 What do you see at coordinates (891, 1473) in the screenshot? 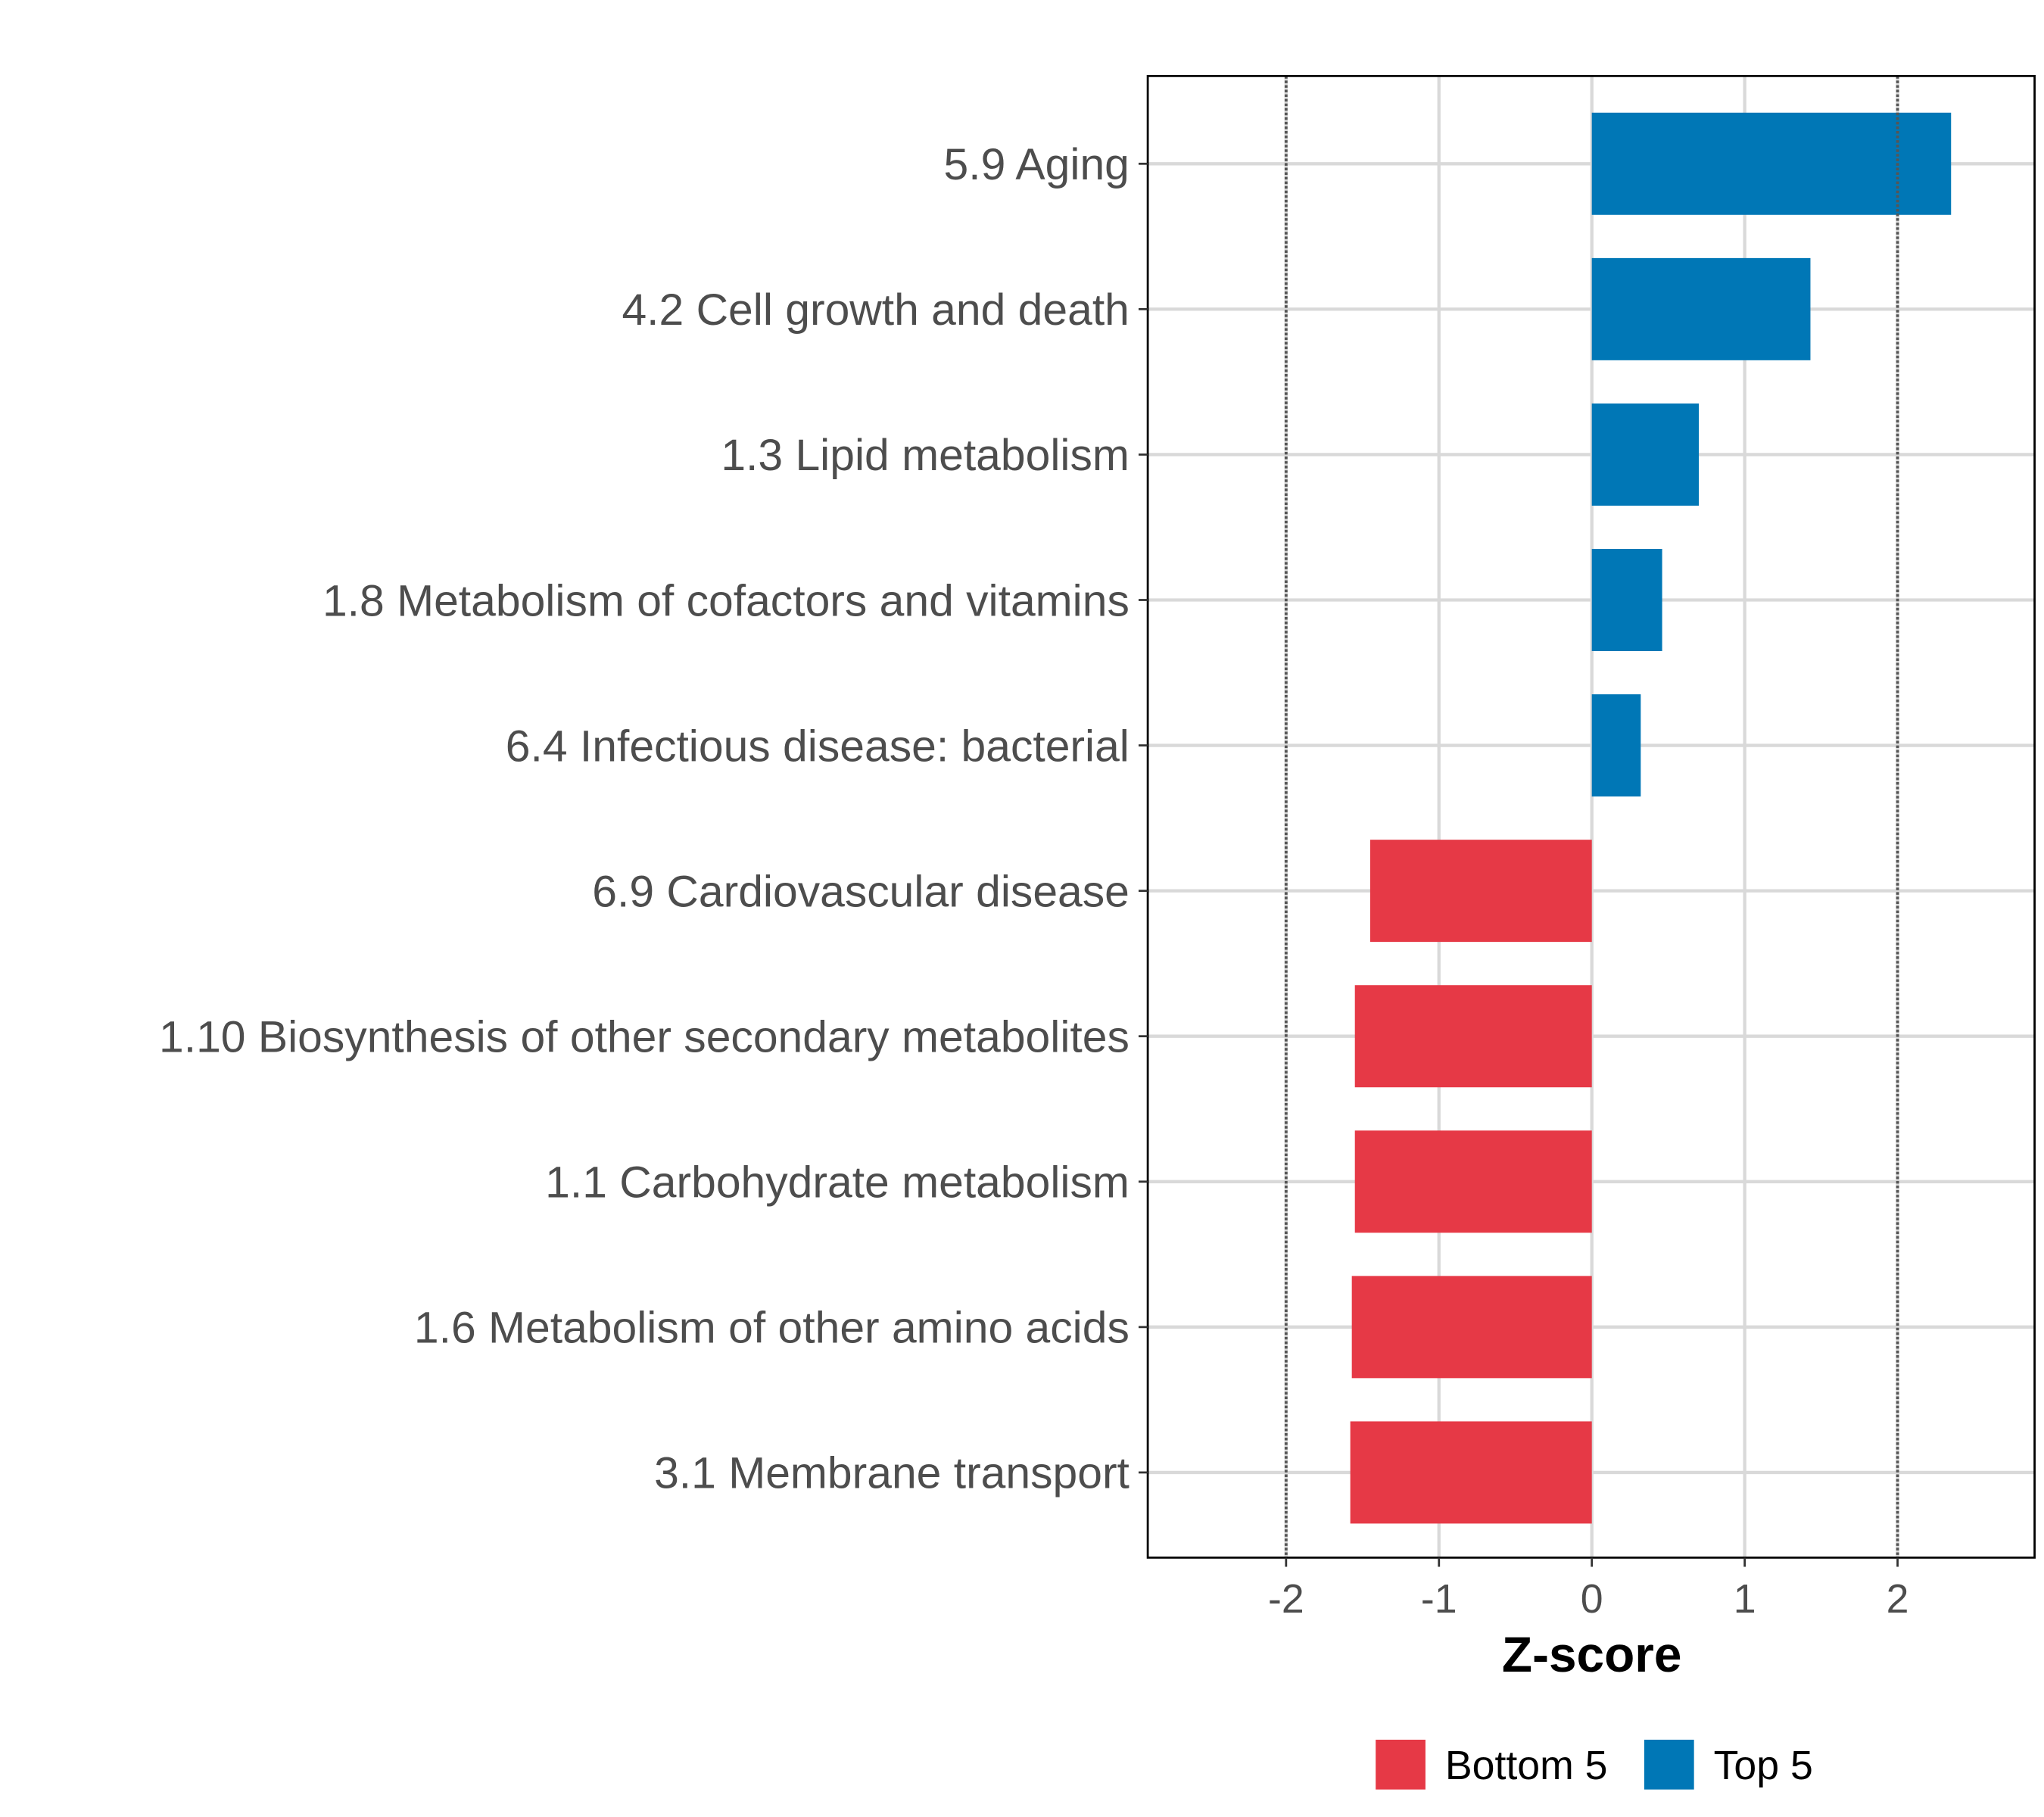
I see `y-tick-label: 3.1 Membrane transport` at bounding box center [891, 1473].